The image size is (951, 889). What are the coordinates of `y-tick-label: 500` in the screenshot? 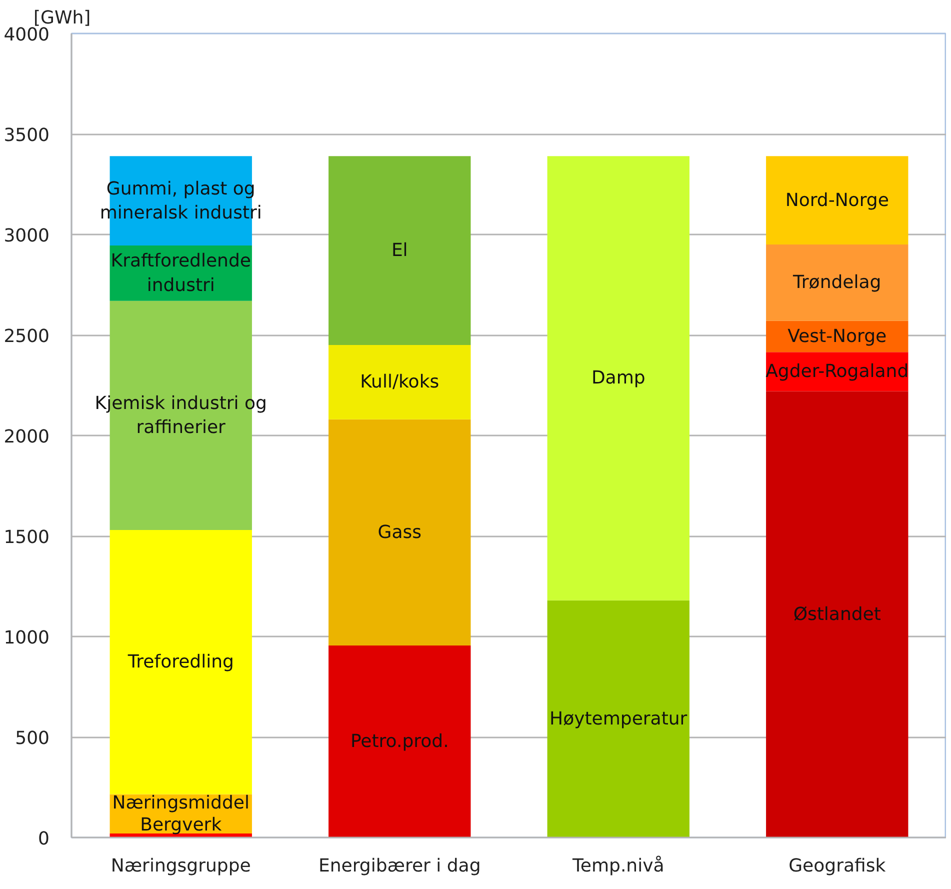 It's located at (32, 738).